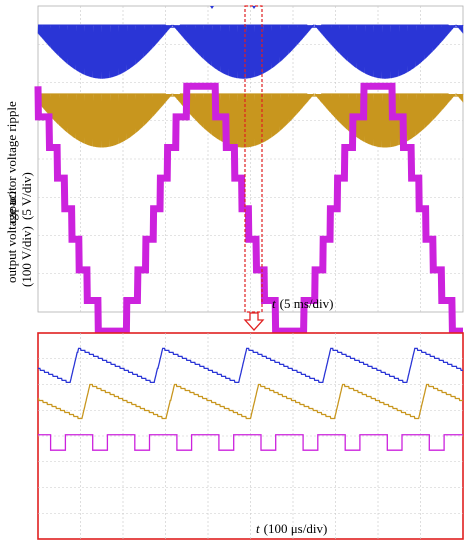 Image resolution: width=469 pixels, height=550 pixels. I want to click on zoom-arrow, so click(254, 321).